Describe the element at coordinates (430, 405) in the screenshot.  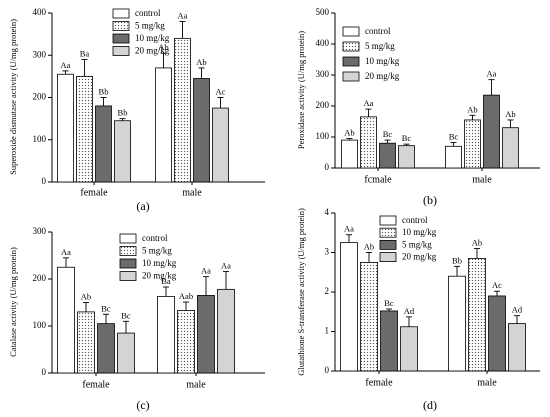
I see `panel-label: (d)` at that location.